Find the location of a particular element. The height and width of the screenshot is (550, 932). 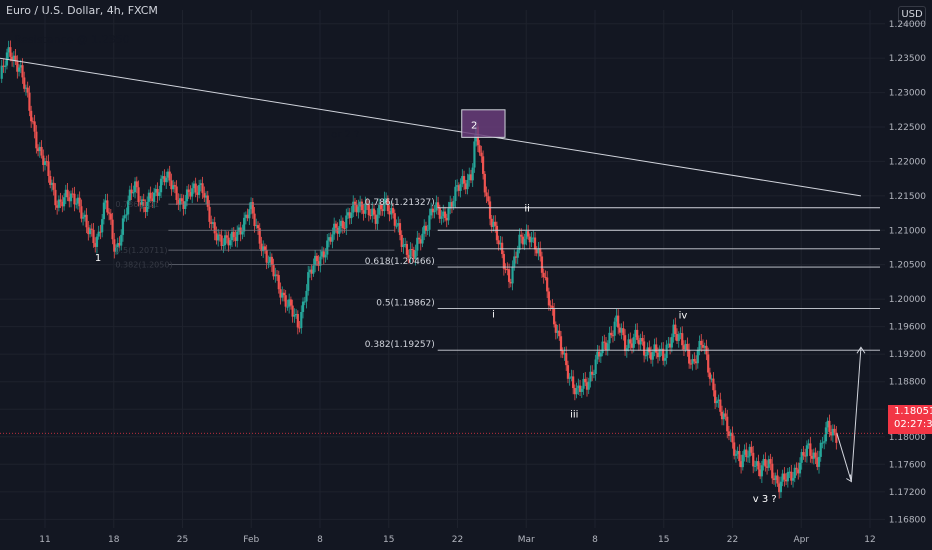

y-tick-label: 1.22000 is located at coordinates (907, 162).